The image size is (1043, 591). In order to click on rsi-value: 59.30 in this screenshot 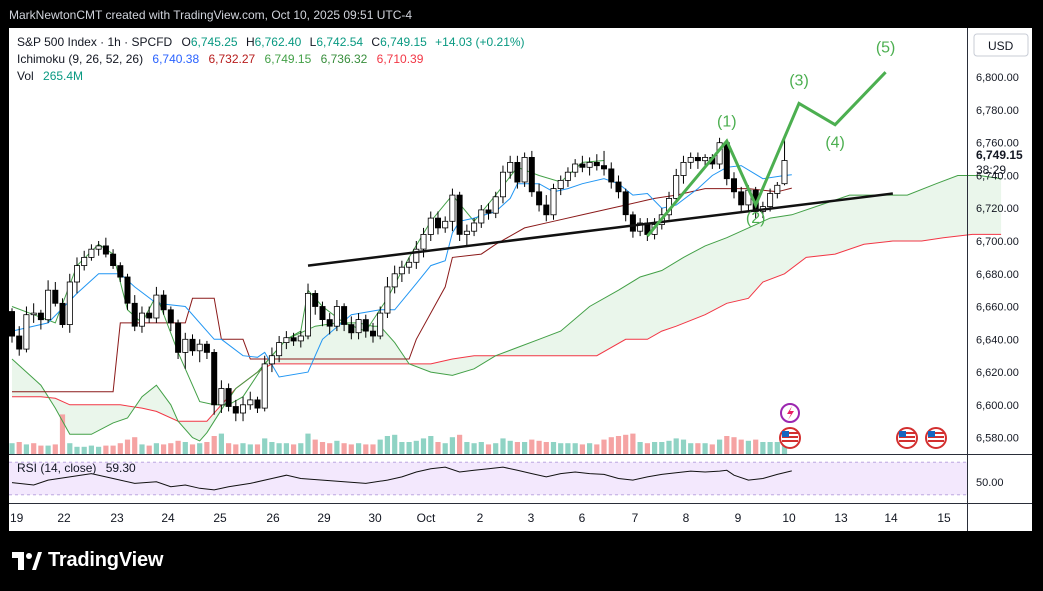, I will do `click(121, 468)`.